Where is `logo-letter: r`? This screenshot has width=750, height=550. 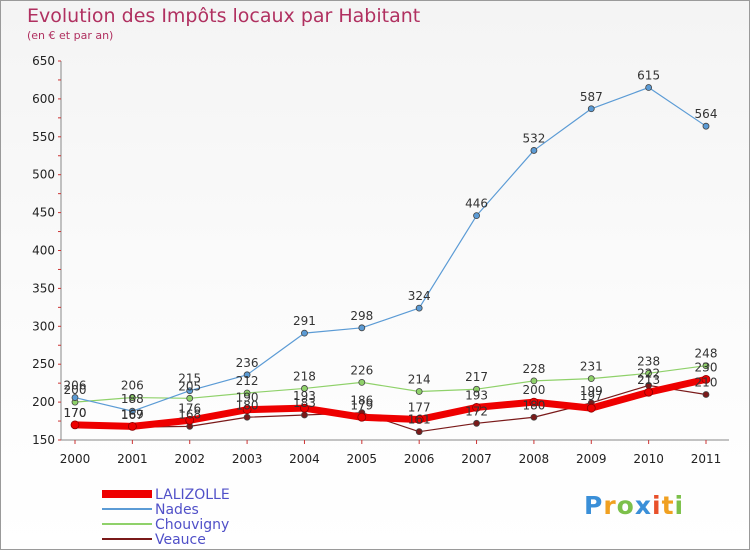
logo-letter: r is located at coordinates (610, 505).